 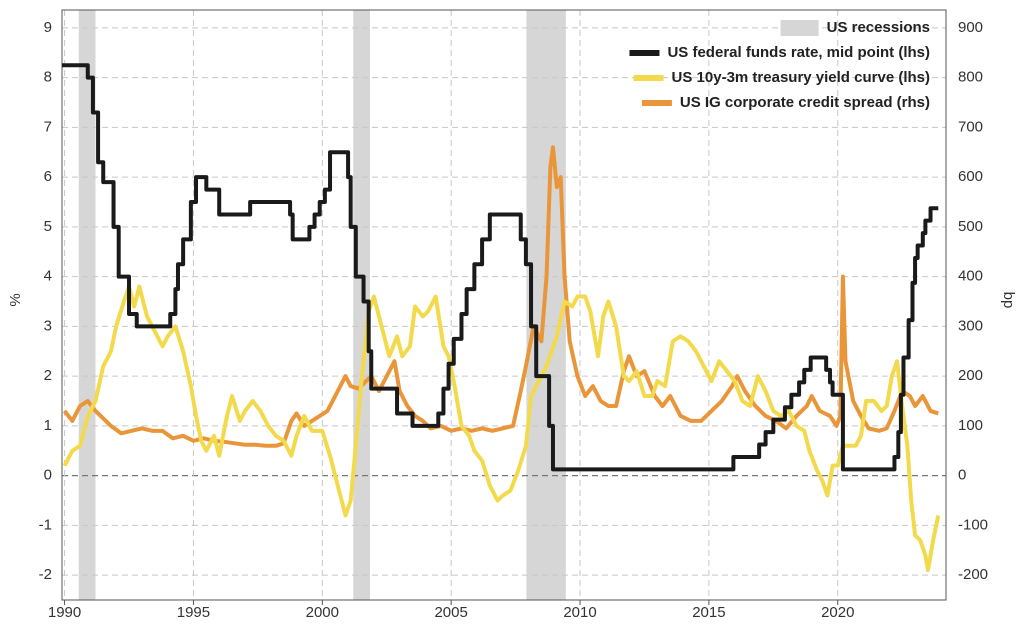 What do you see at coordinates (798, 52) in the screenshot?
I see `legend-label: US federal funds rate, mid point (lhs)` at bounding box center [798, 52].